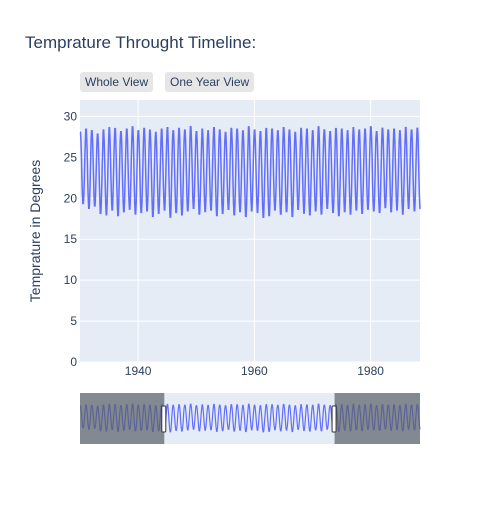 The image size is (500, 525). I want to click on y-tick-label: 10, so click(71, 280).